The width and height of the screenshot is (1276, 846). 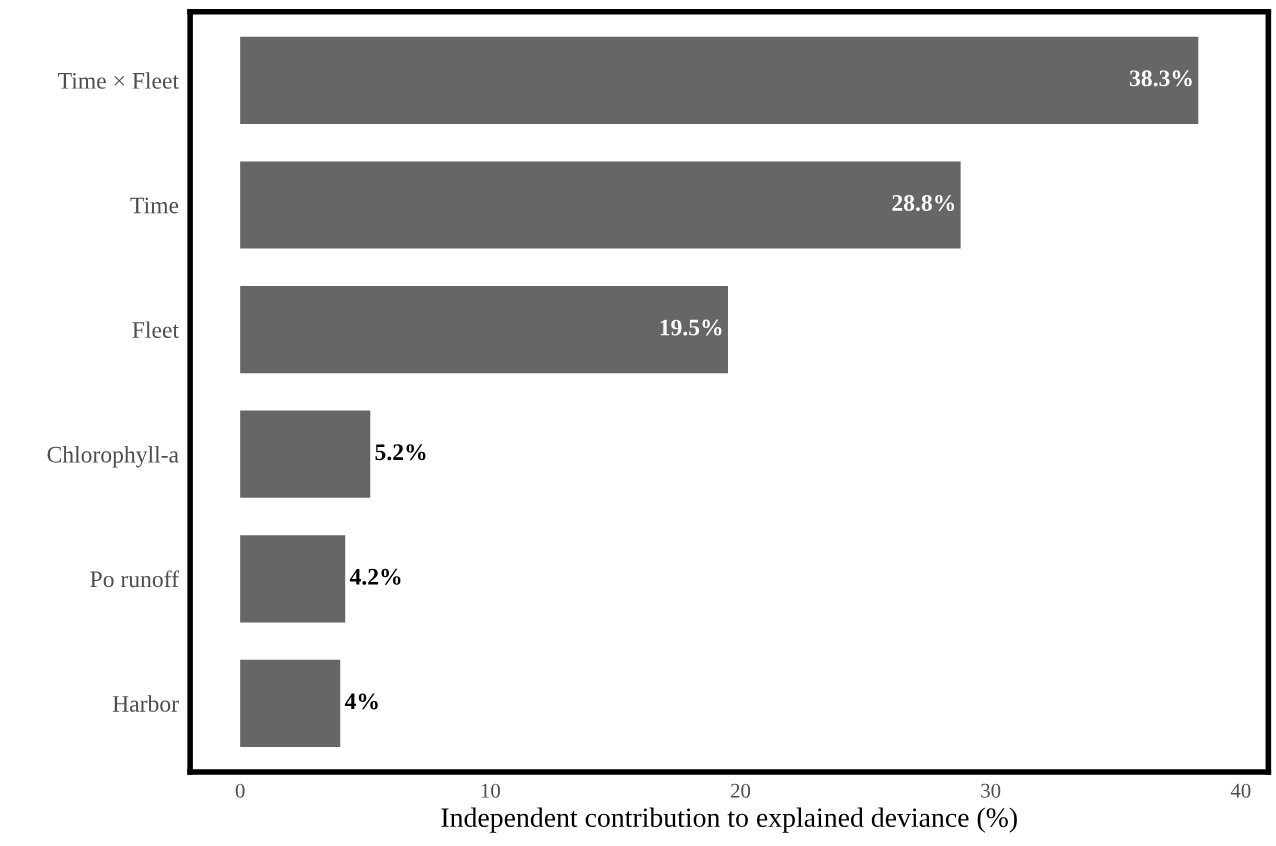 What do you see at coordinates (691, 327) in the screenshot?
I see `data-label: 19.5%` at bounding box center [691, 327].